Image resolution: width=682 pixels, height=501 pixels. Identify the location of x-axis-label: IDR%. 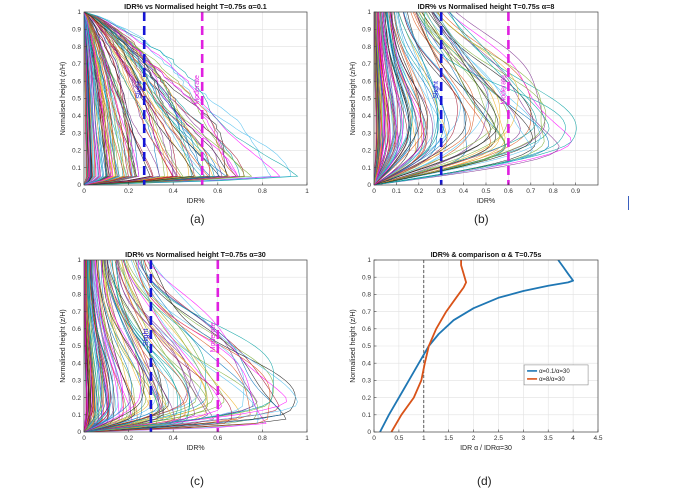
(195, 448).